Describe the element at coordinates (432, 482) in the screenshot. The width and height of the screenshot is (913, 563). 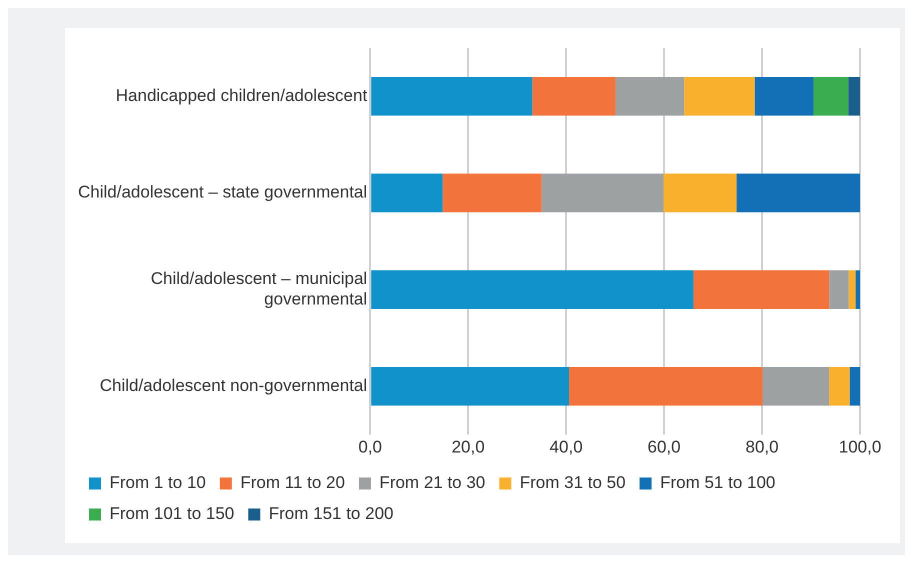
I see `legend-label: From 21 to 30` at that location.